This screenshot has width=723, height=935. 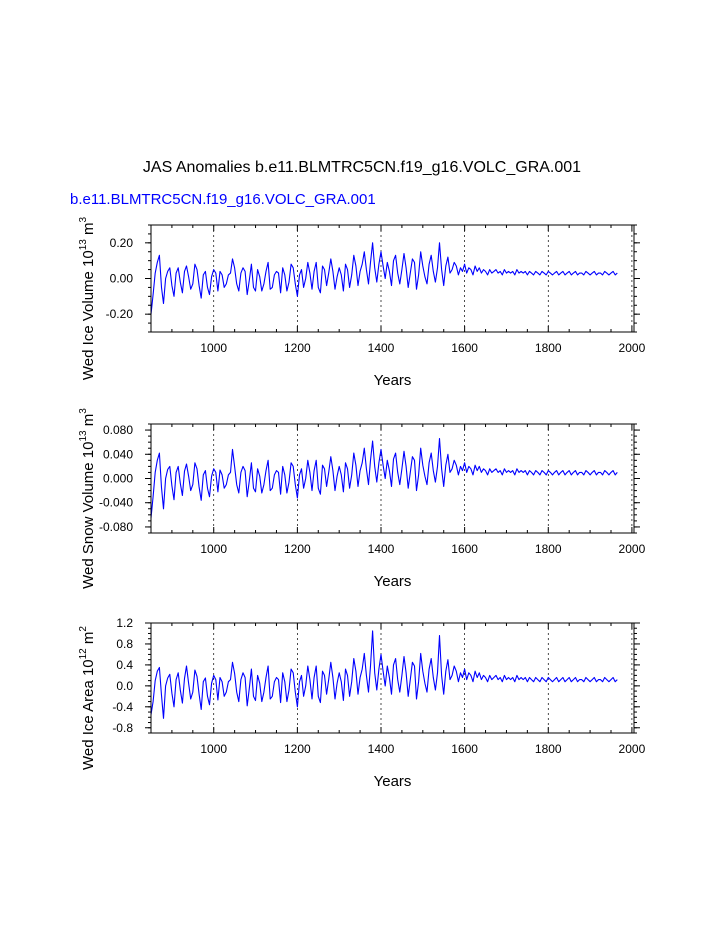 What do you see at coordinates (122, 243) in the screenshot?
I see `y-tick-label: 0.20` at bounding box center [122, 243].